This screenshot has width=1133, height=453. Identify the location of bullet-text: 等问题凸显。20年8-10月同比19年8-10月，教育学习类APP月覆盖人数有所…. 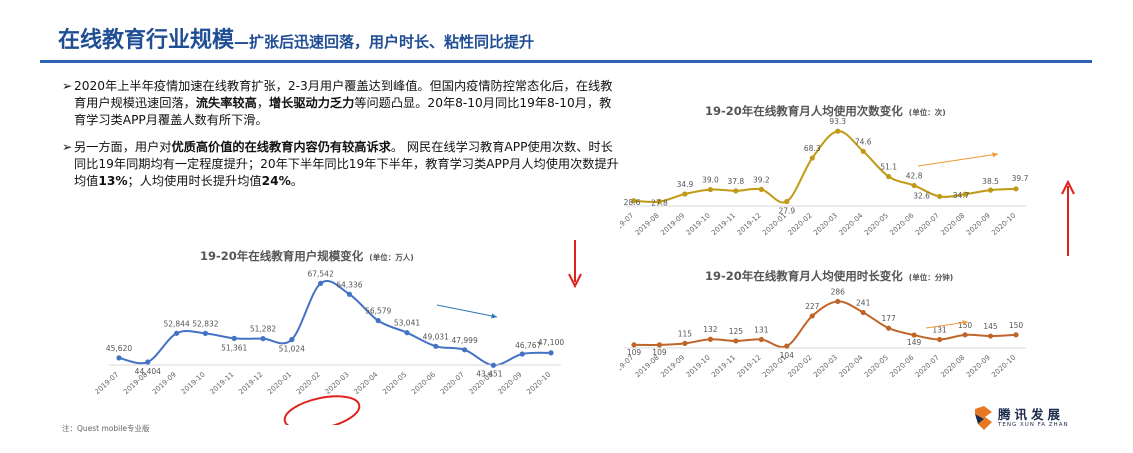
(343, 111).